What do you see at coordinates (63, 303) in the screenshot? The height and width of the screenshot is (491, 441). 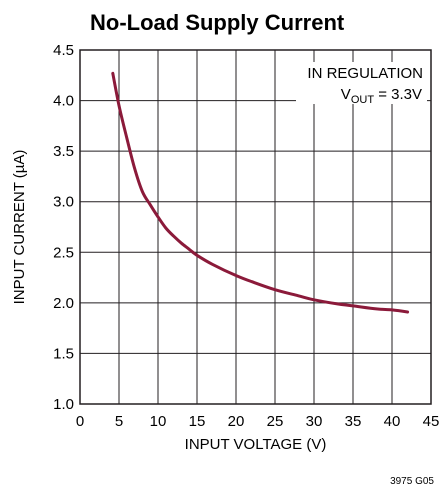 I see `y-tick-label: 2.0` at bounding box center [63, 303].